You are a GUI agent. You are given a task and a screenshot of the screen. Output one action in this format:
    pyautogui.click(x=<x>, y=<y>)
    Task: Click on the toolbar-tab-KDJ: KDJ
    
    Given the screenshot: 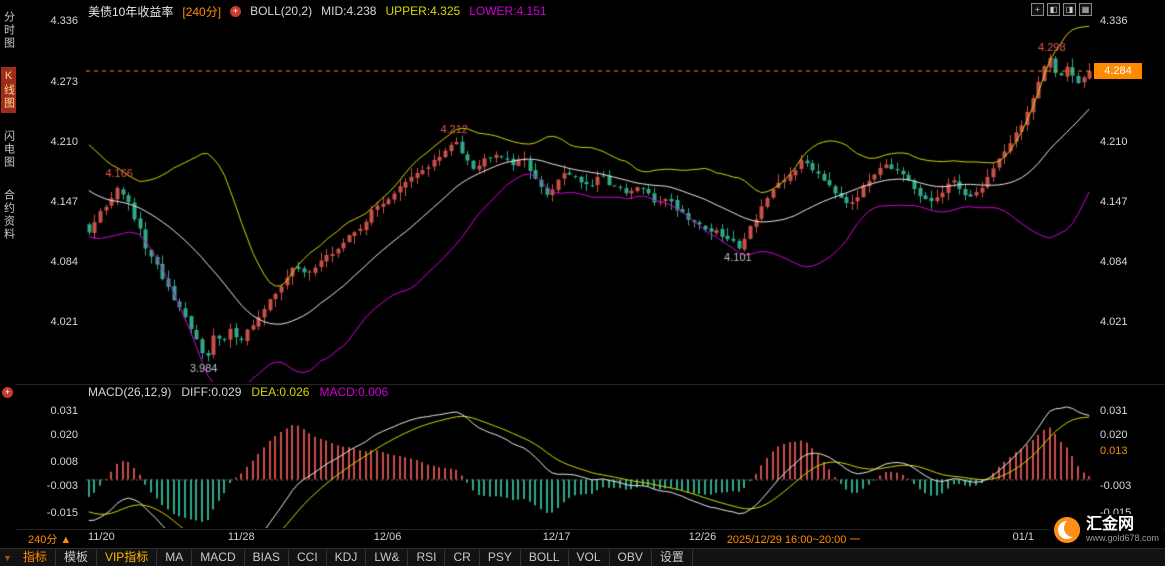 What is the action you would take?
    pyautogui.click(x=347, y=557)
    